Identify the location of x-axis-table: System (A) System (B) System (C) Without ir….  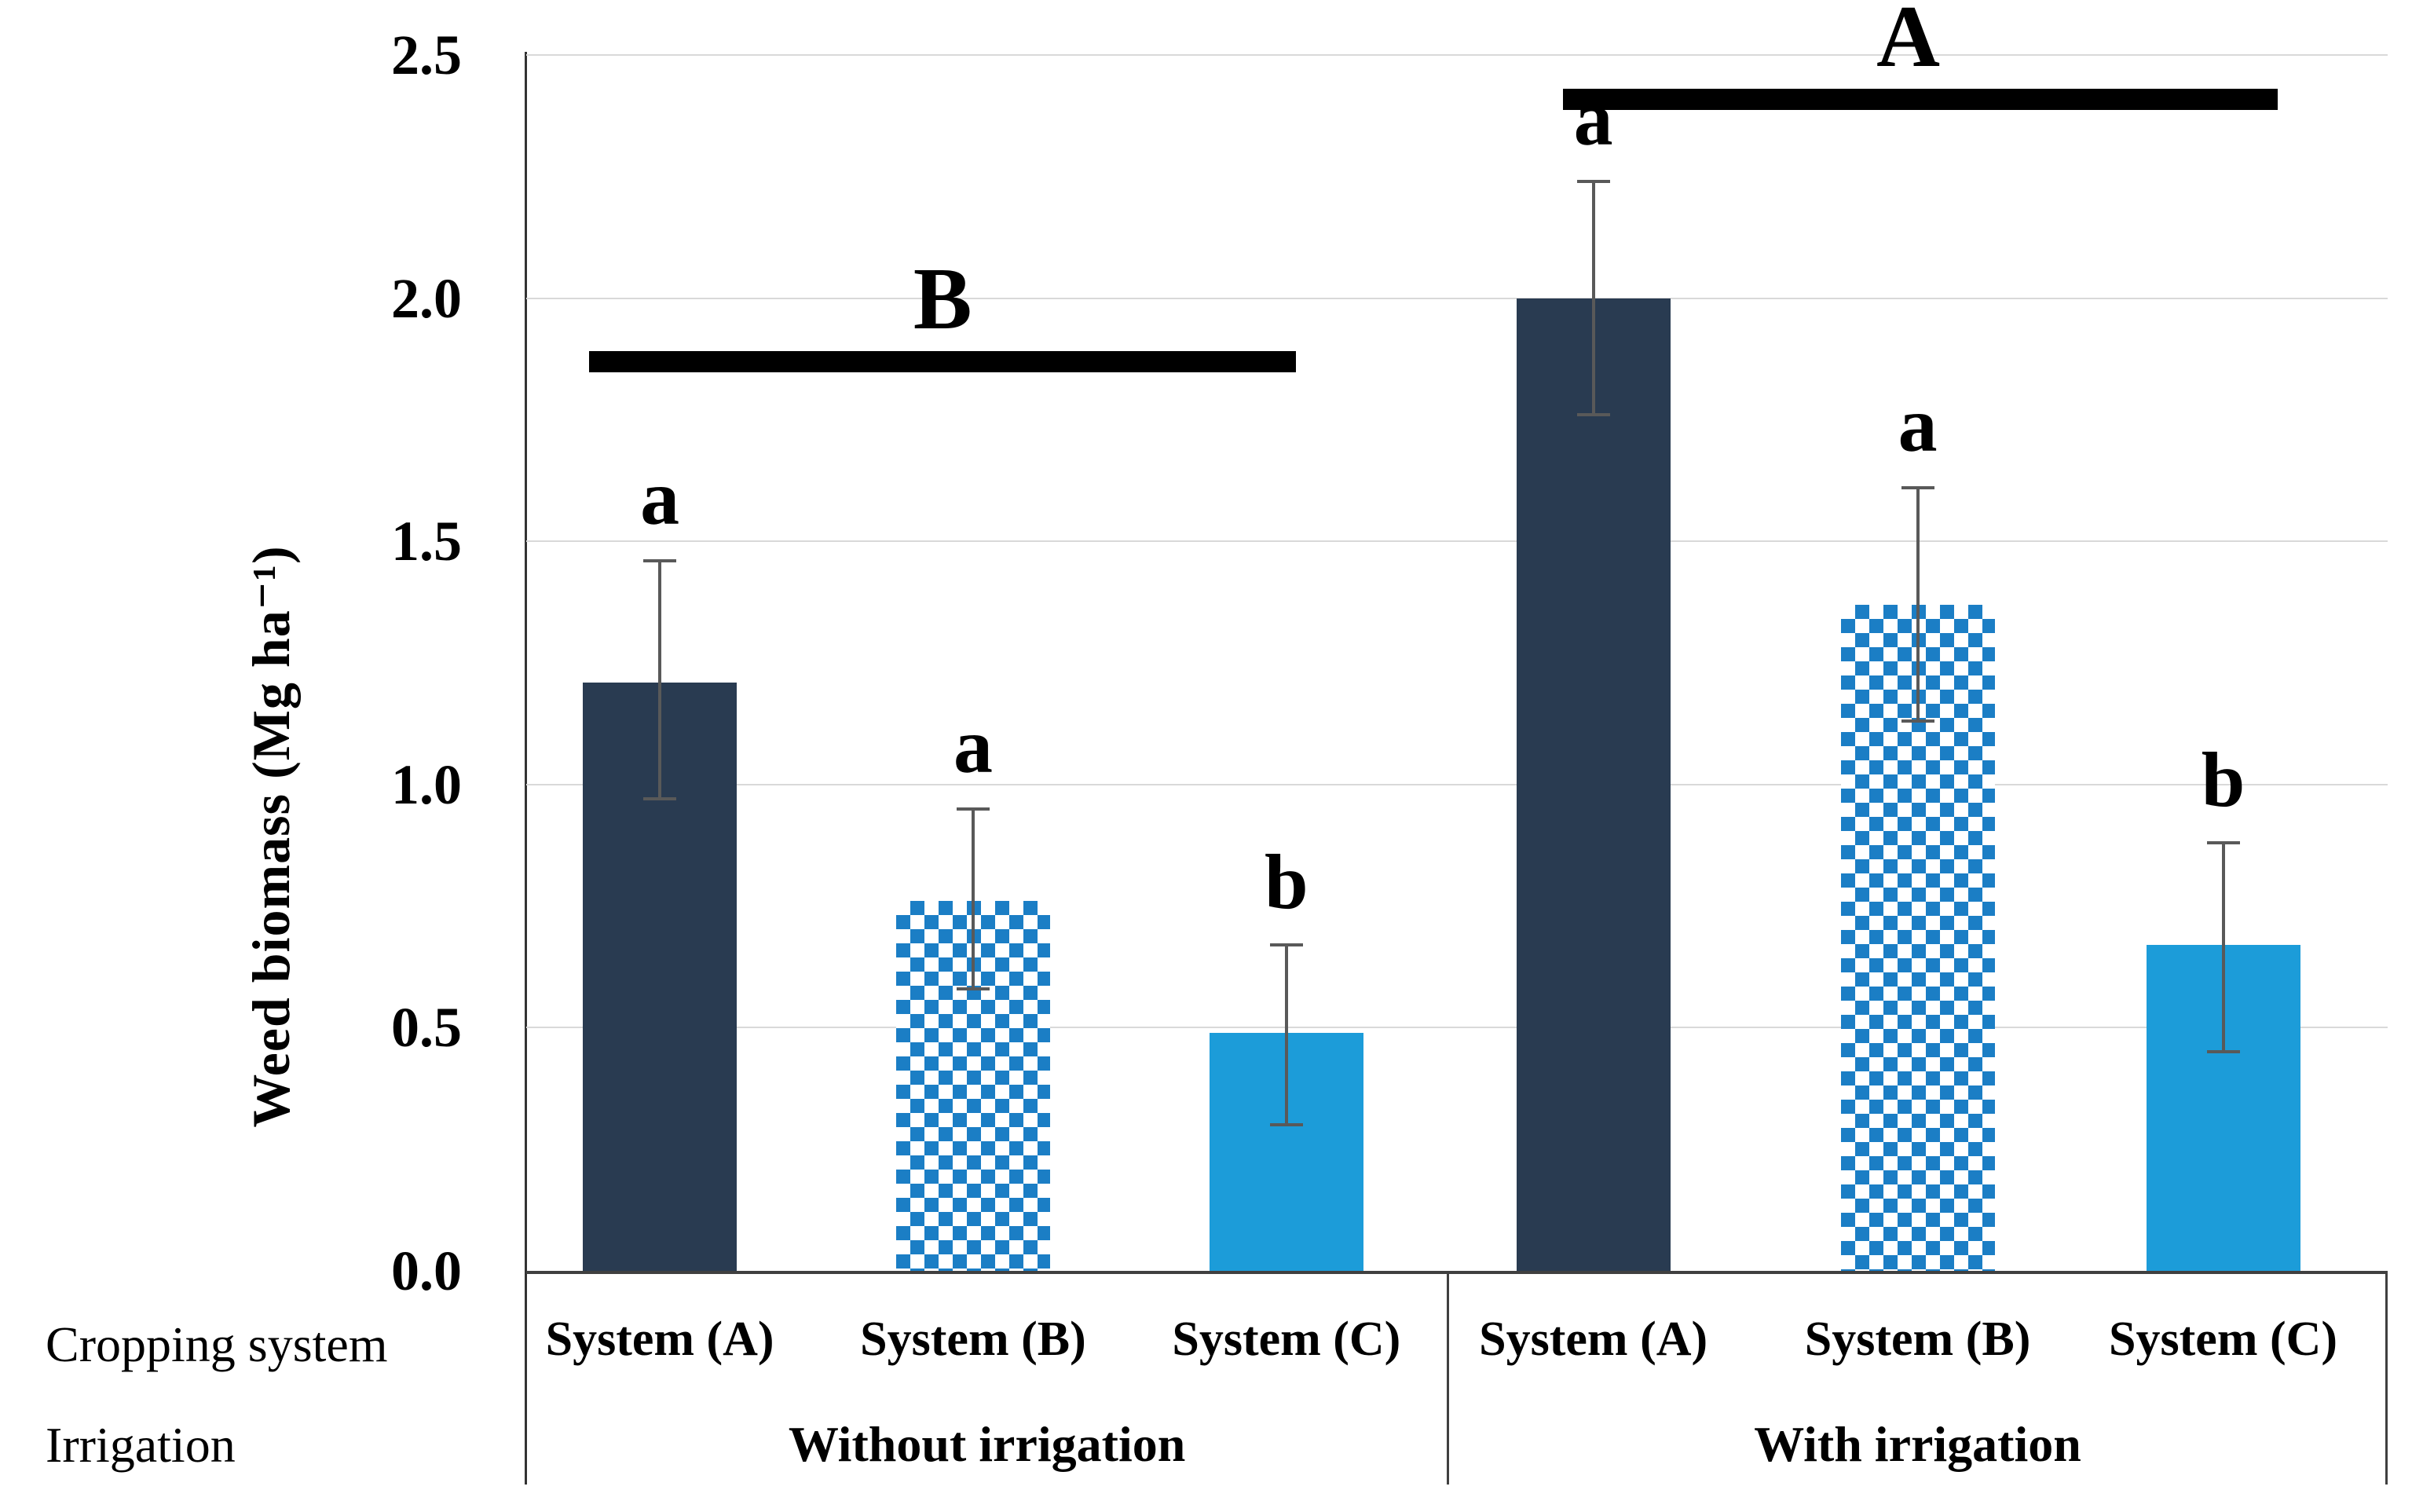
(1457, 1379).